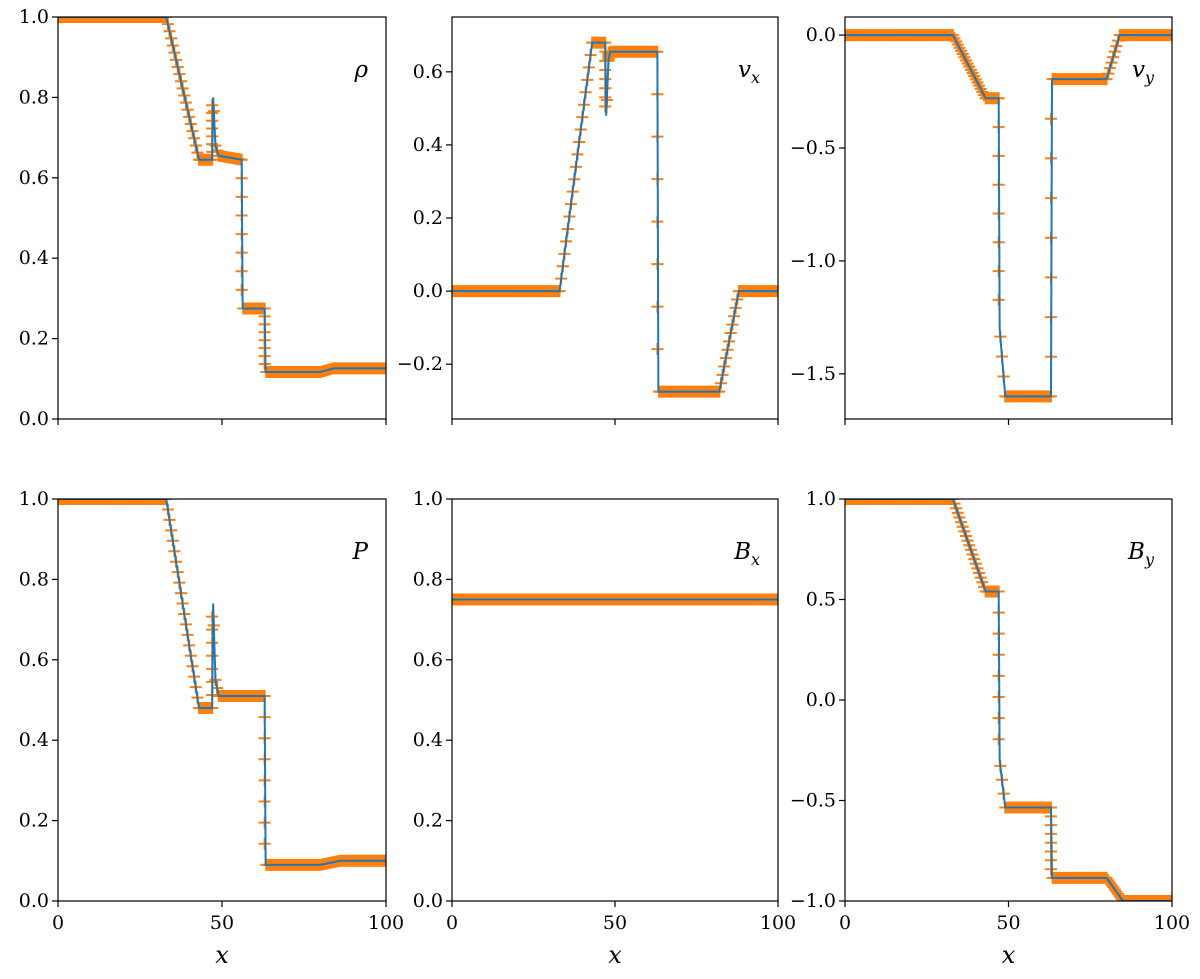  I want to click on y-tick-label: 0.2, so click(34, 821).